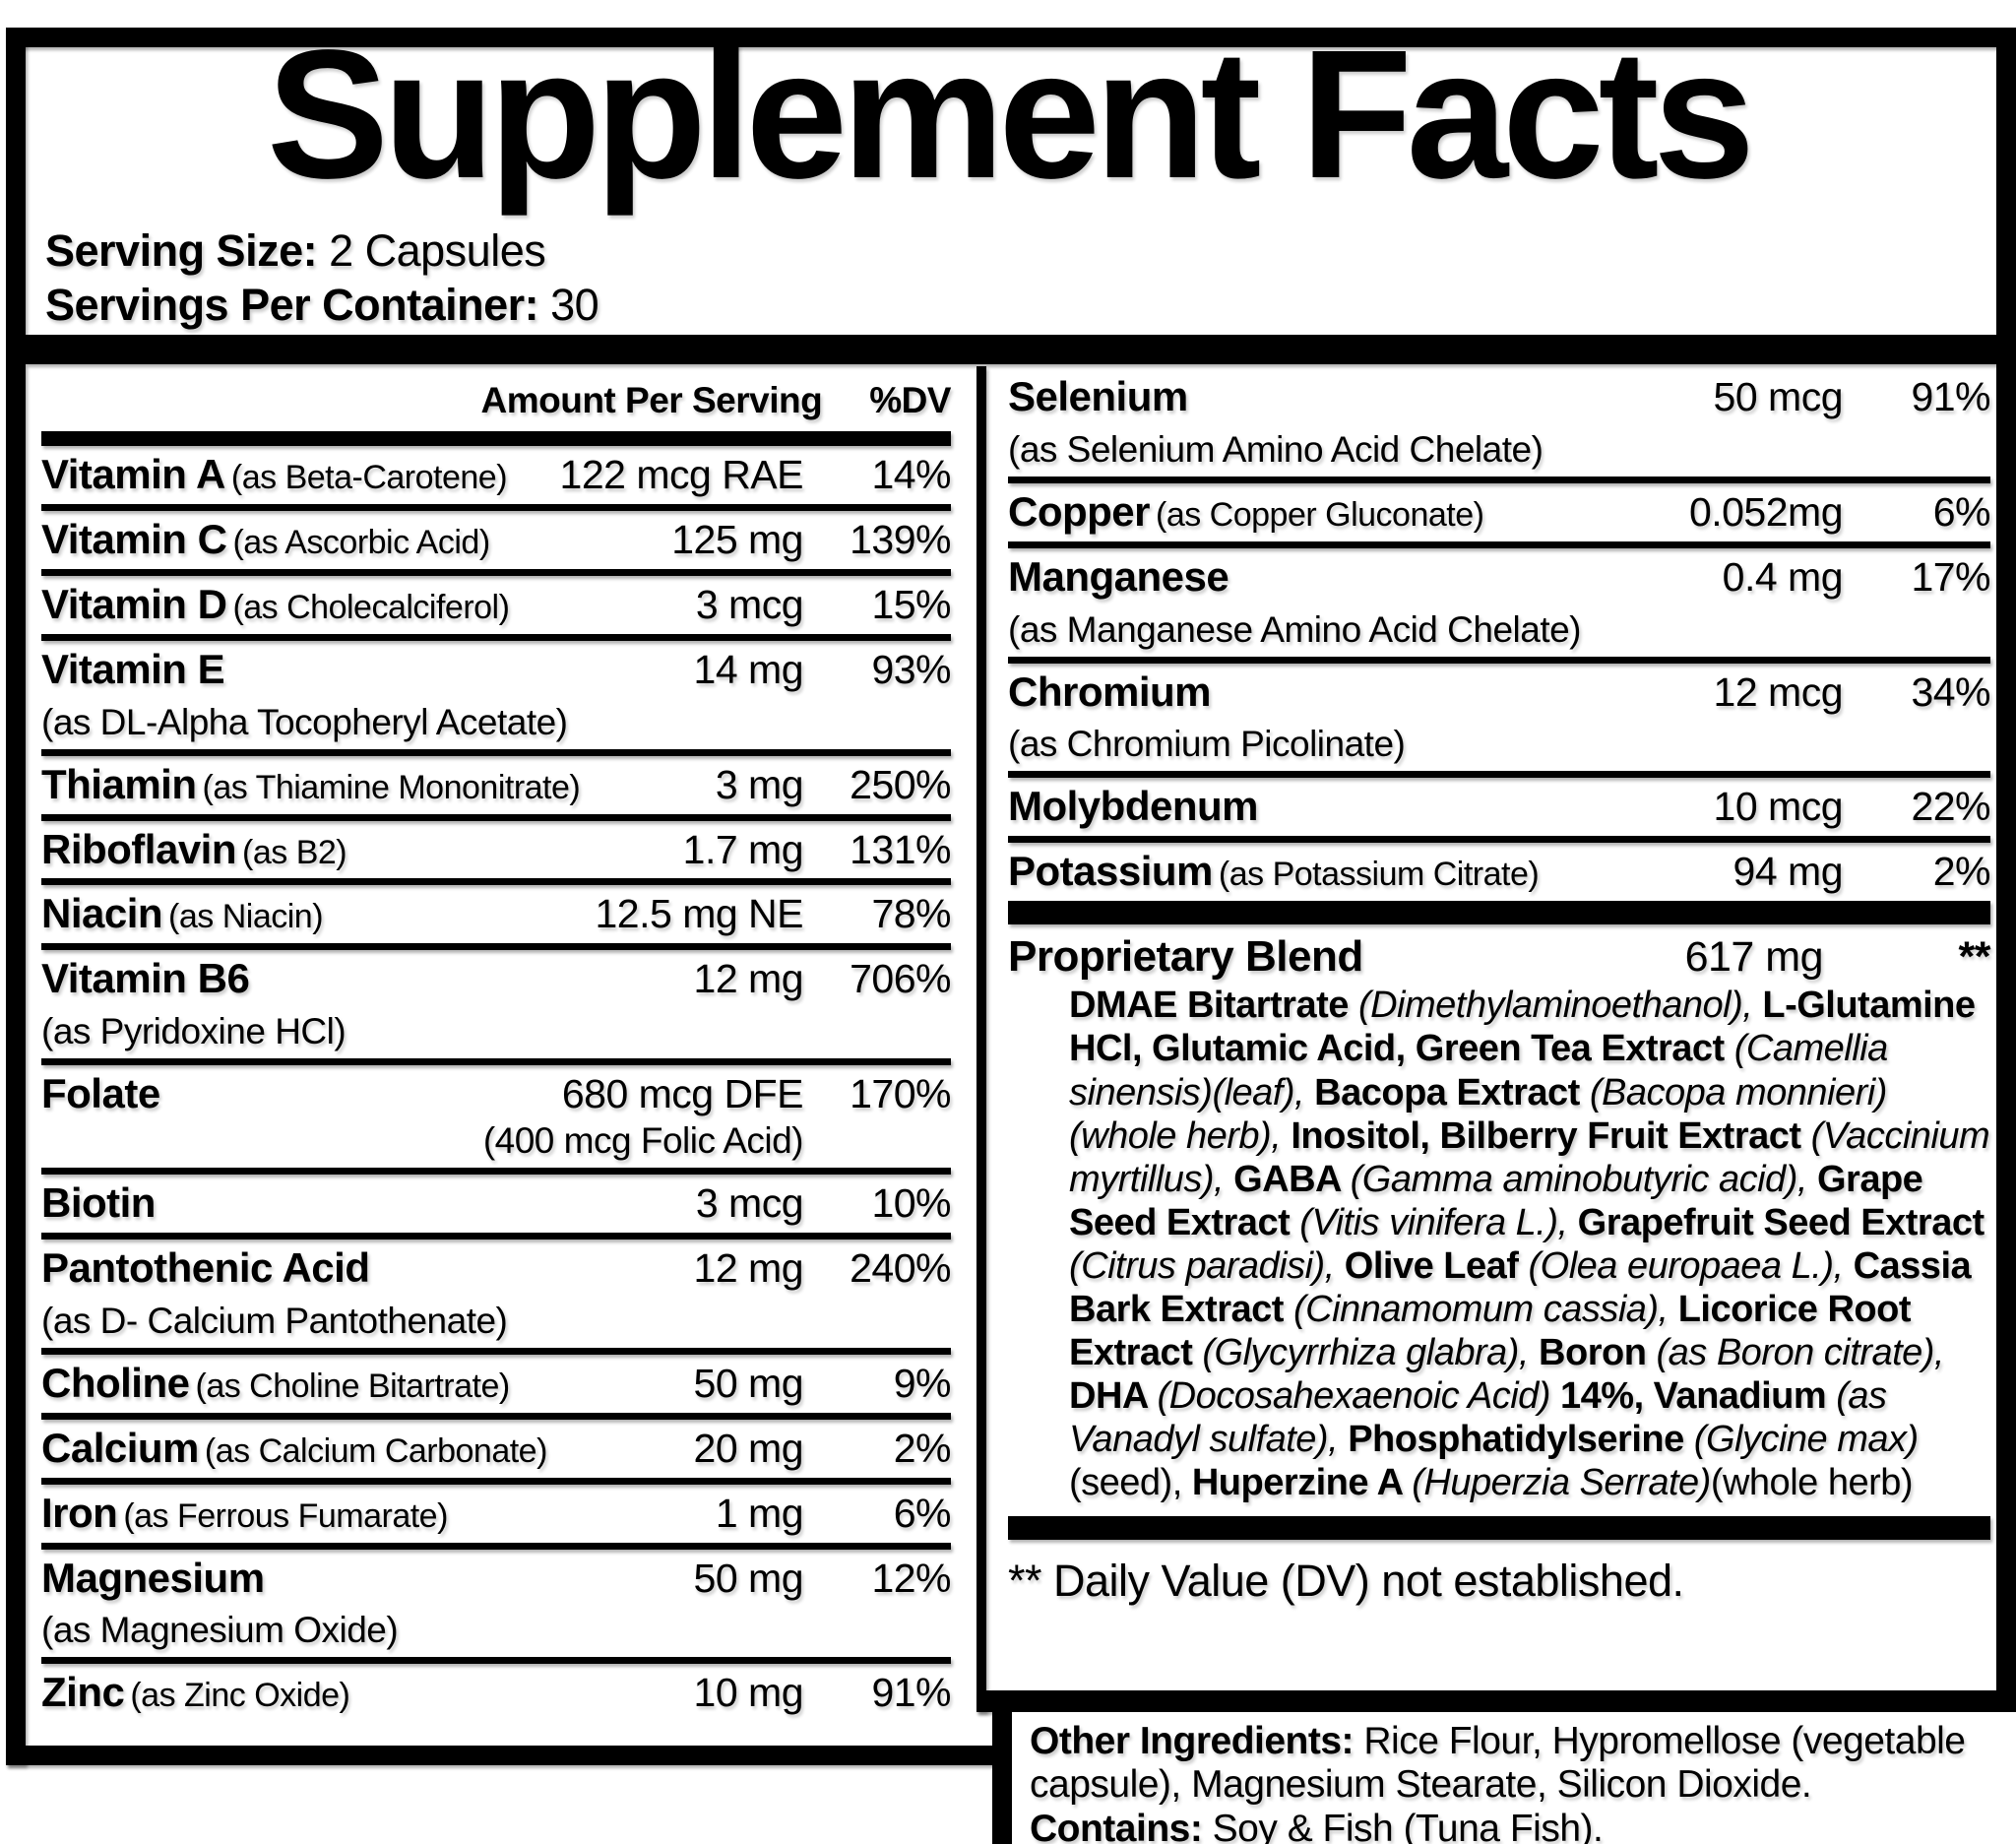  Describe the element at coordinates (294, 852) in the screenshot. I see `nutrient-form: (as B2)` at that location.